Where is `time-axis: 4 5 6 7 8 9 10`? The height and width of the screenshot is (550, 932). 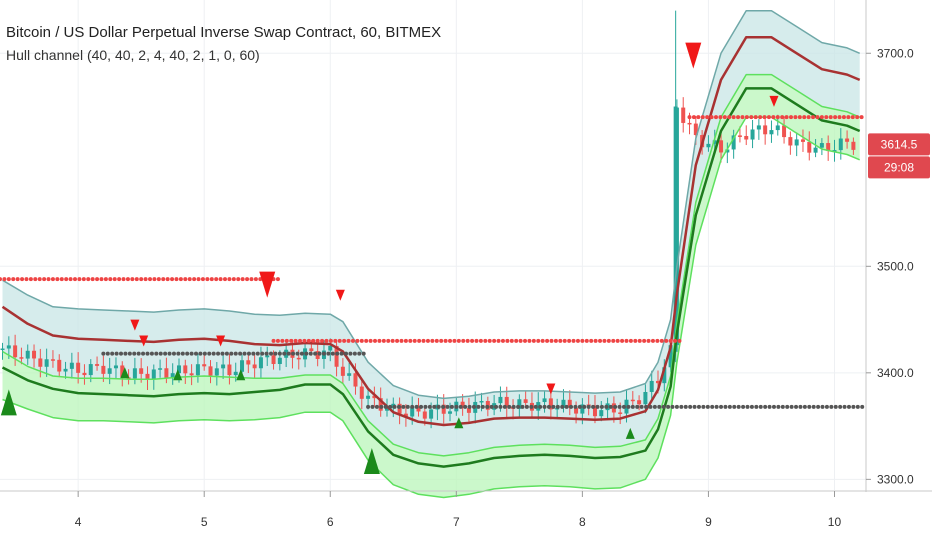 time-axis: 4 5 6 7 8 9 10 is located at coordinates (458, 510).